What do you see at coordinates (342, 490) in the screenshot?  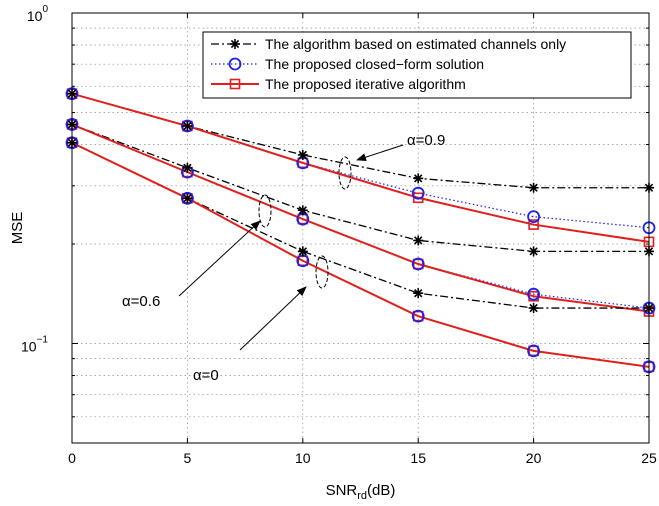 I see `x-label-main: SNR` at bounding box center [342, 490].